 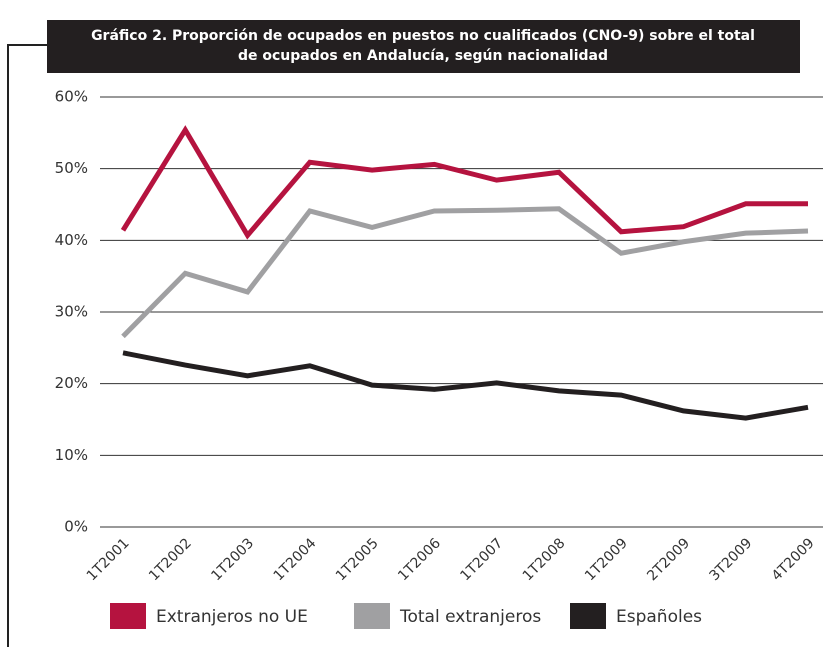 What do you see at coordinates (668, 559) in the screenshot?
I see `x-tick-label: 2T2009` at bounding box center [668, 559].